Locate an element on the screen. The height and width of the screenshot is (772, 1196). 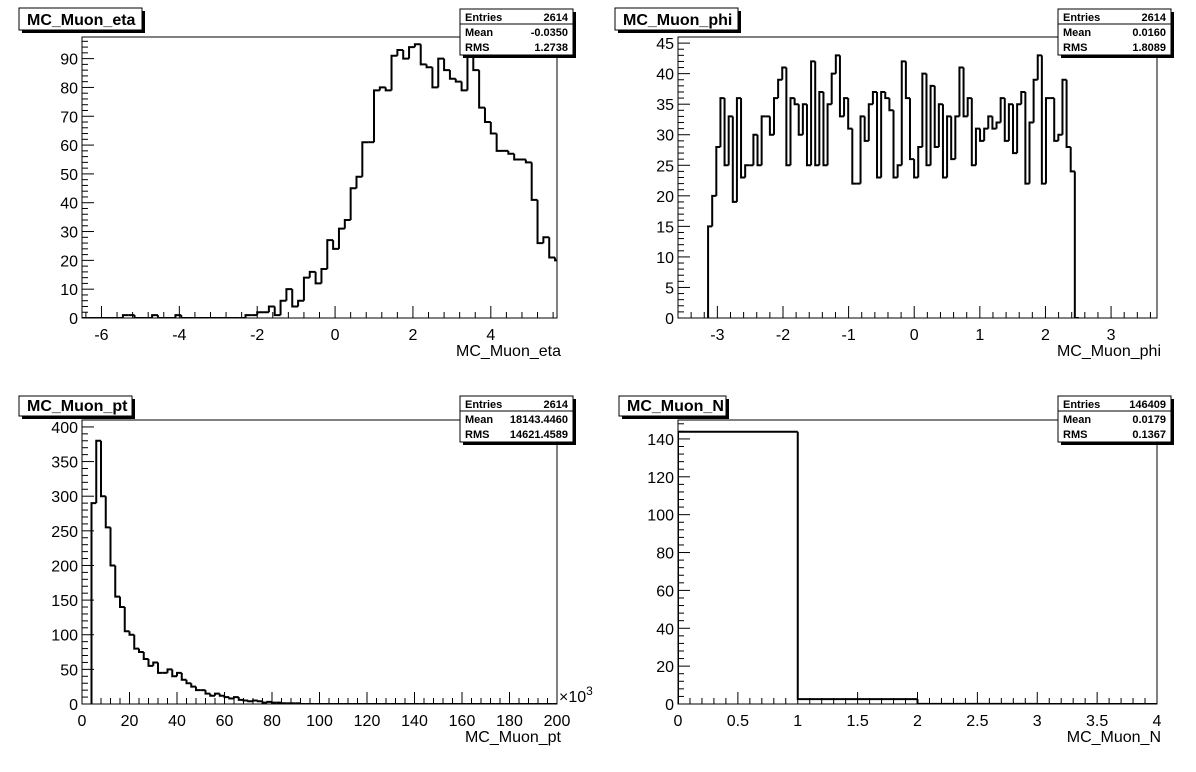
stats-entries-value: 146409 is located at coordinates (1147, 405).